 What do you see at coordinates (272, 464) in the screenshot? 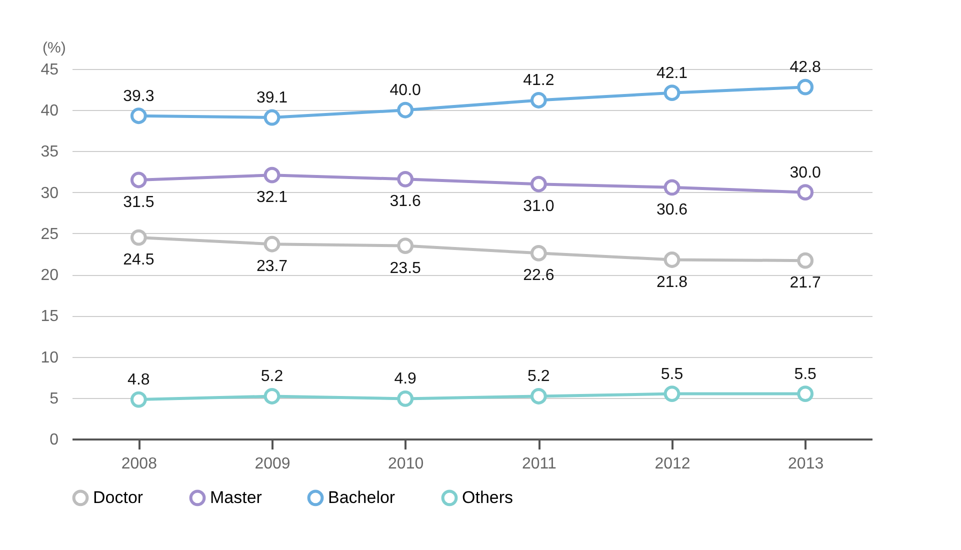
I see `x-tick-label: 2009` at bounding box center [272, 464].